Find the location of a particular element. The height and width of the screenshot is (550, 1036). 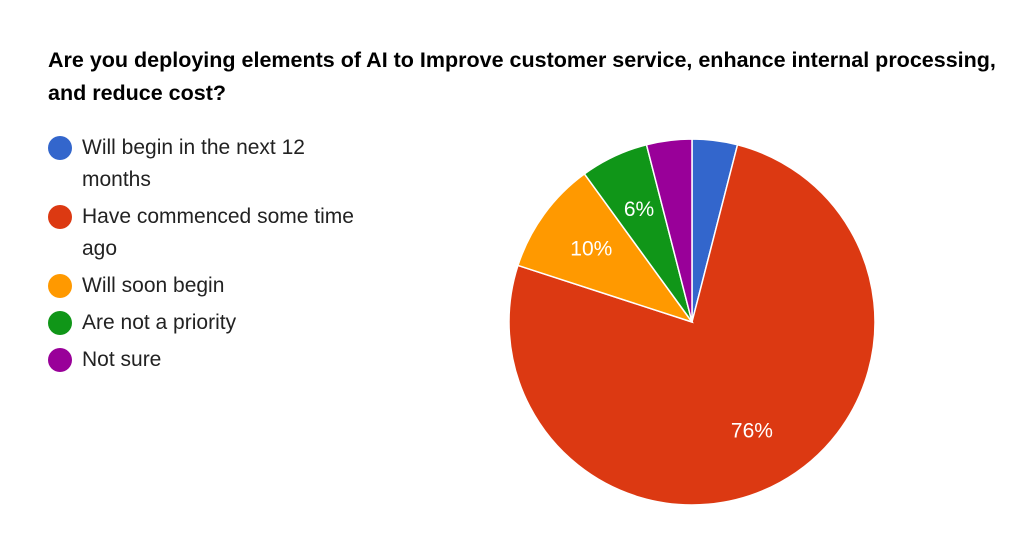

legend-item-will-begin-next-12-months: Will begin in the next 12 months is located at coordinates (208, 164).